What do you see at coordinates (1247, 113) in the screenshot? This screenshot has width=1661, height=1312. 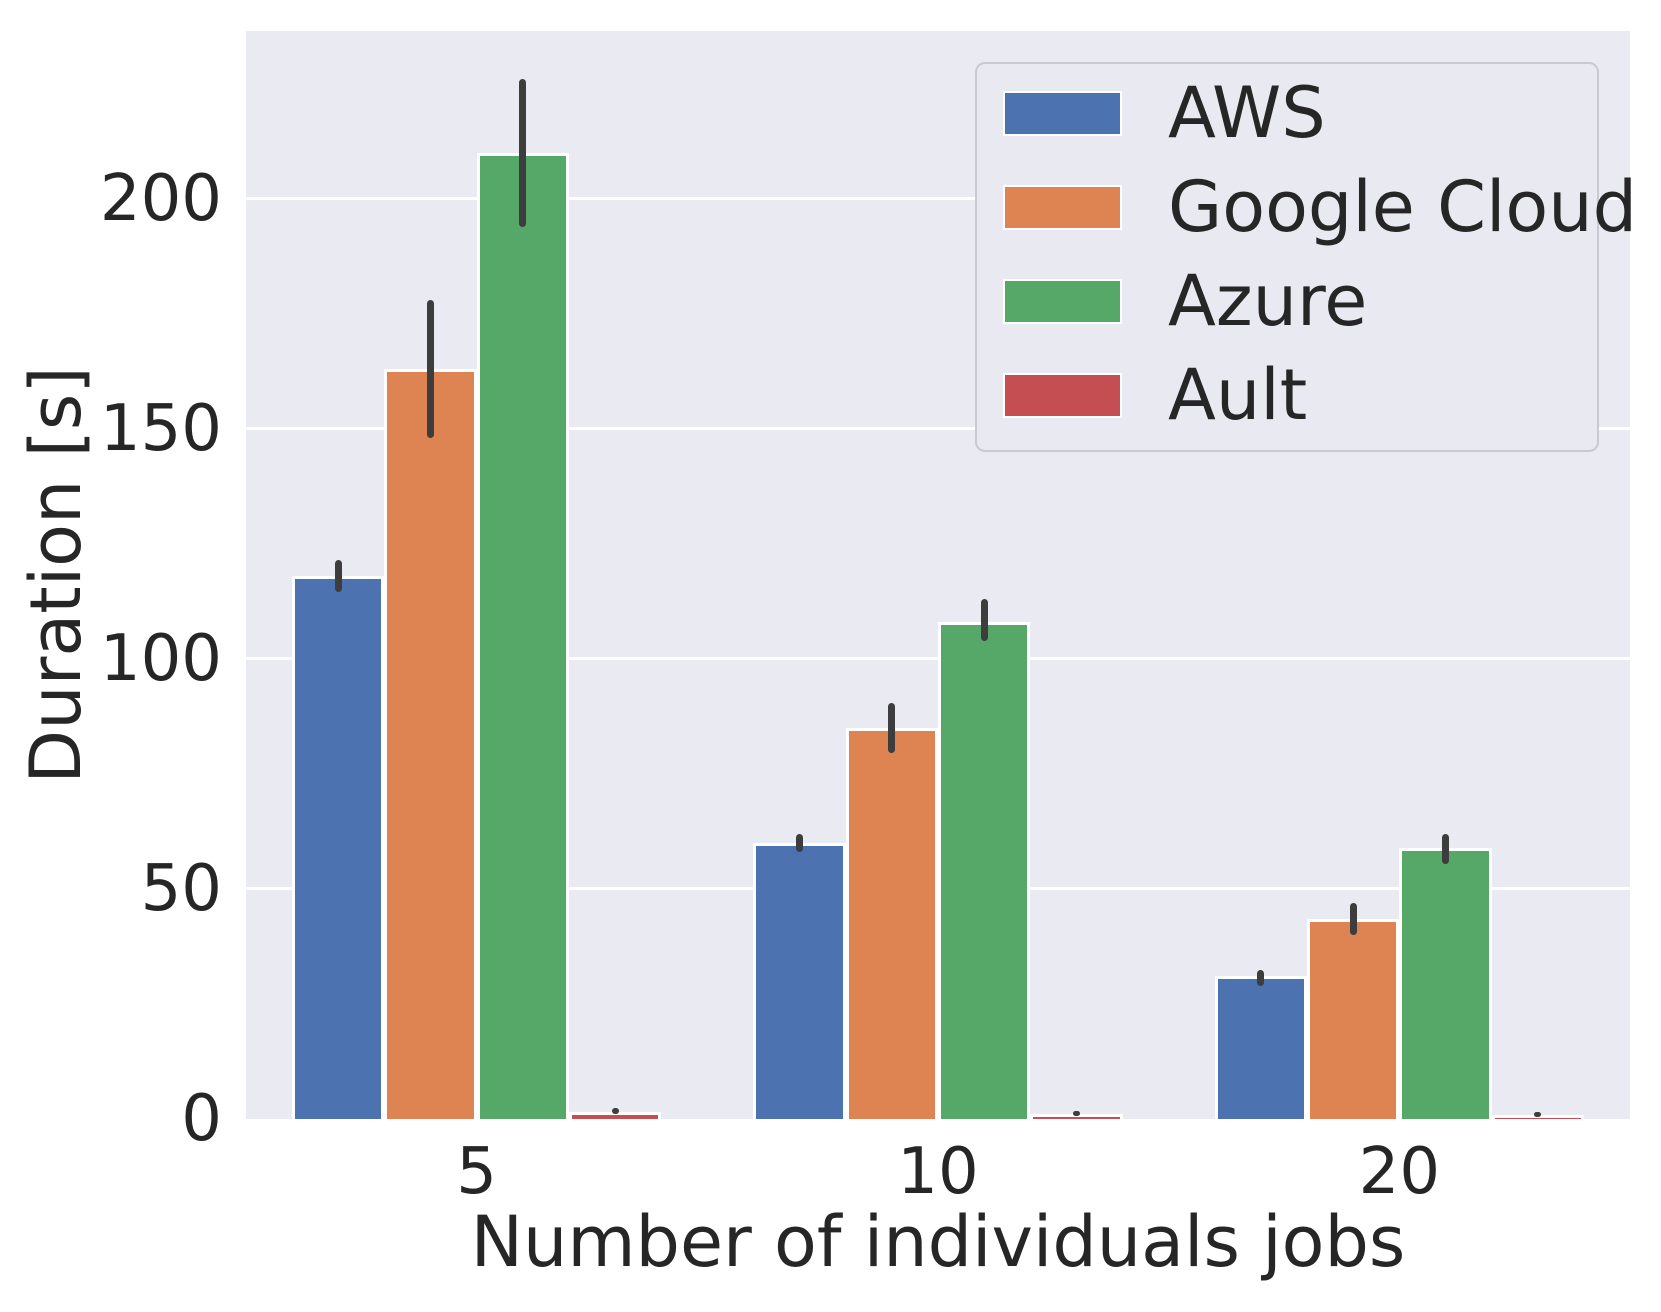 I see `legend-label-aws: AWS` at bounding box center [1247, 113].